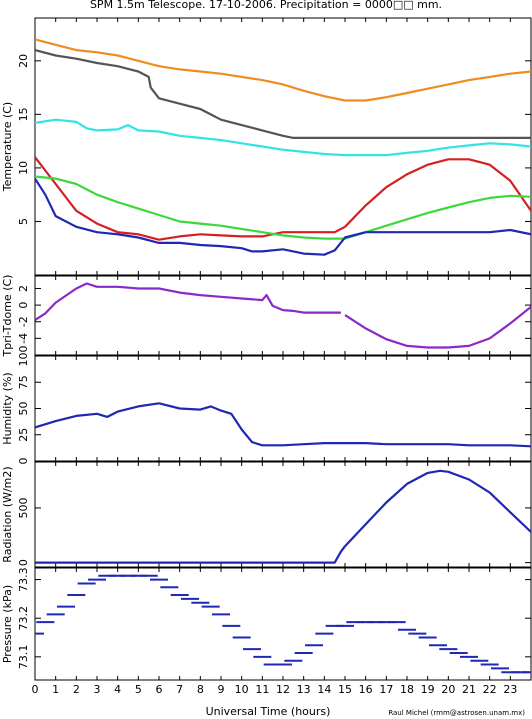 Image resolution: width=532 pixels, height=719 pixels. What do you see at coordinates (23, 114) in the screenshot?
I see `y-tick-label: 15` at bounding box center [23, 114].